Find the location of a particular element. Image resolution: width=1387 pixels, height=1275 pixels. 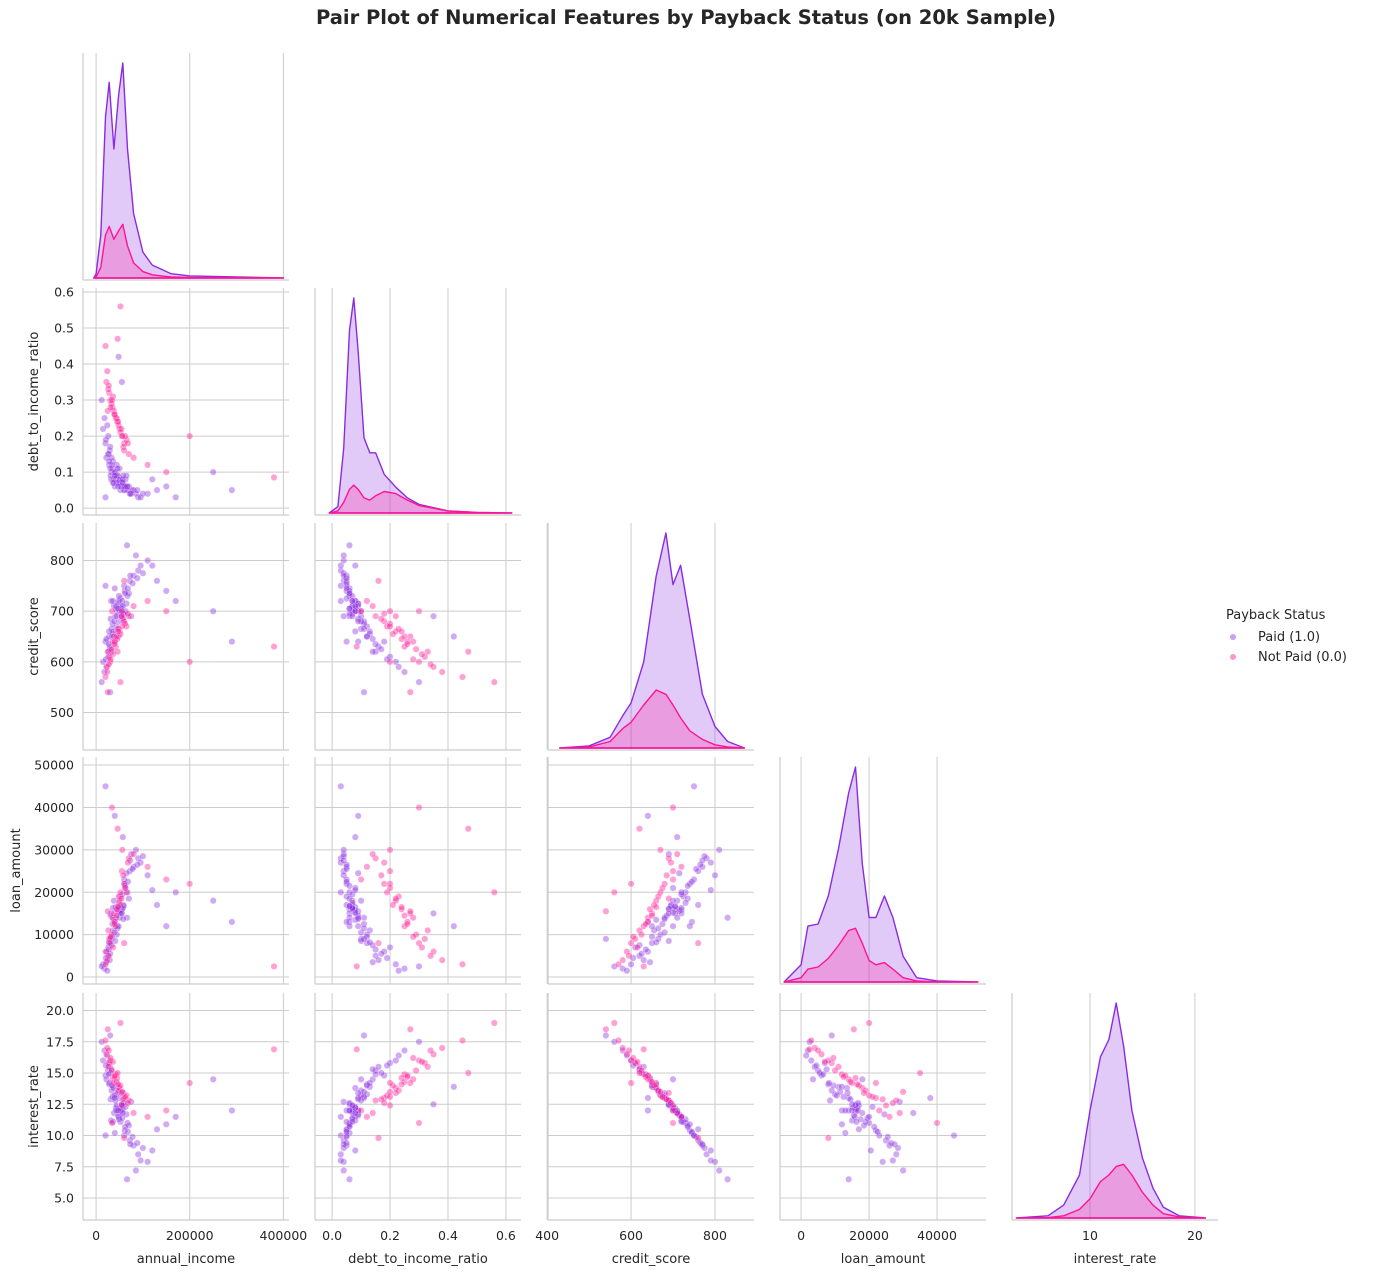

y-tick-label-debt_to_income_ratio: 0.4 is located at coordinates (64, 364).